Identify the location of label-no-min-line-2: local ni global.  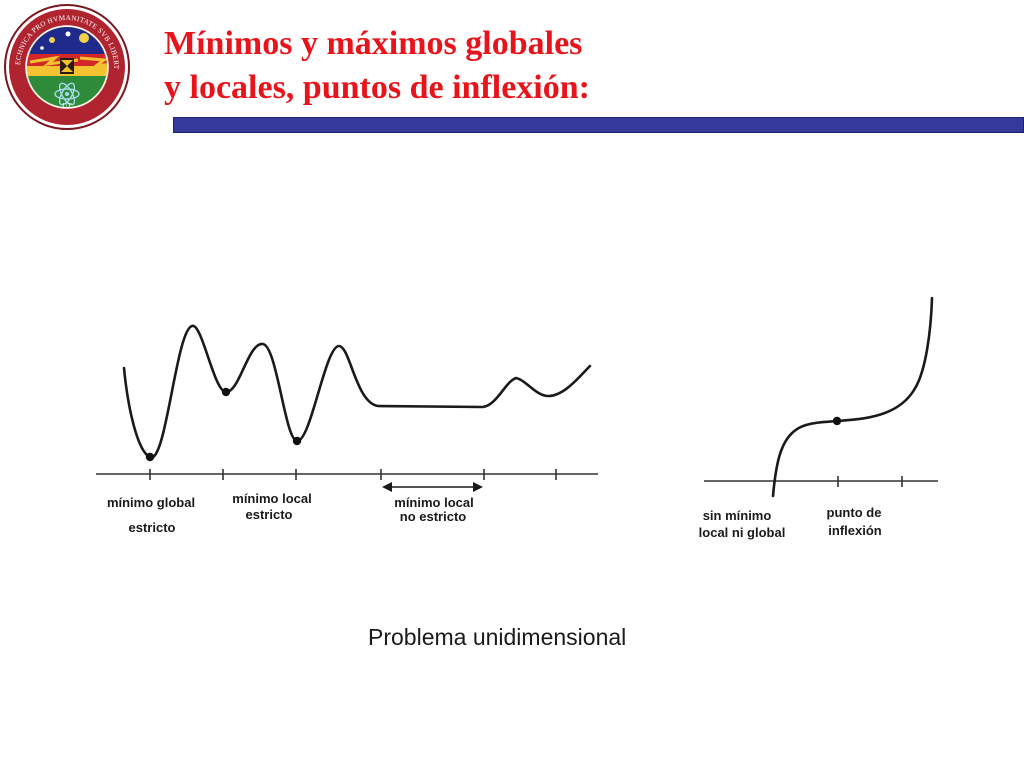
(742, 532).